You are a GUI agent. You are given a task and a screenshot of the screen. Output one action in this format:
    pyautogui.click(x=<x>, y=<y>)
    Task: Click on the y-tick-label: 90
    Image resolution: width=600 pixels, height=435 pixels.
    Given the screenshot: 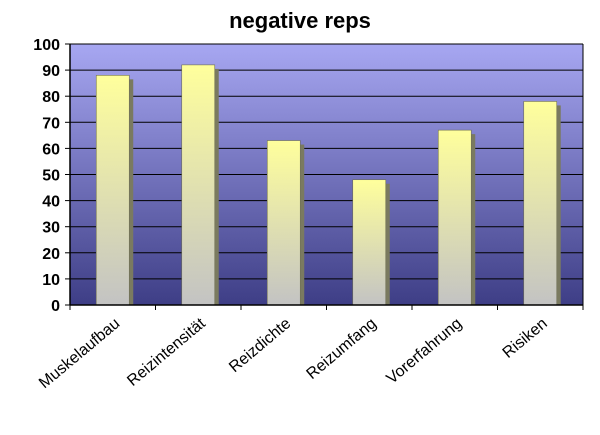 What is the action you would take?
    pyautogui.click(x=51, y=71)
    